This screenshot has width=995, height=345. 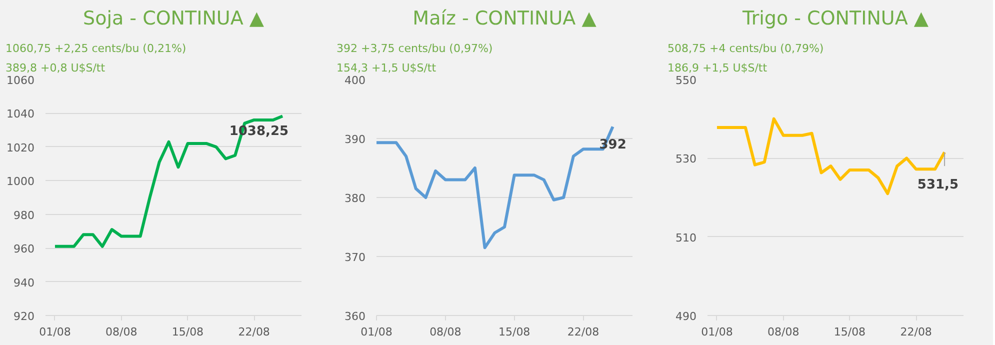 What do you see at coordinates (504, 19) in the screenshot?
I see `chart-title: Maíz - CONTINUA ▲` at bounding box center [504, 19].